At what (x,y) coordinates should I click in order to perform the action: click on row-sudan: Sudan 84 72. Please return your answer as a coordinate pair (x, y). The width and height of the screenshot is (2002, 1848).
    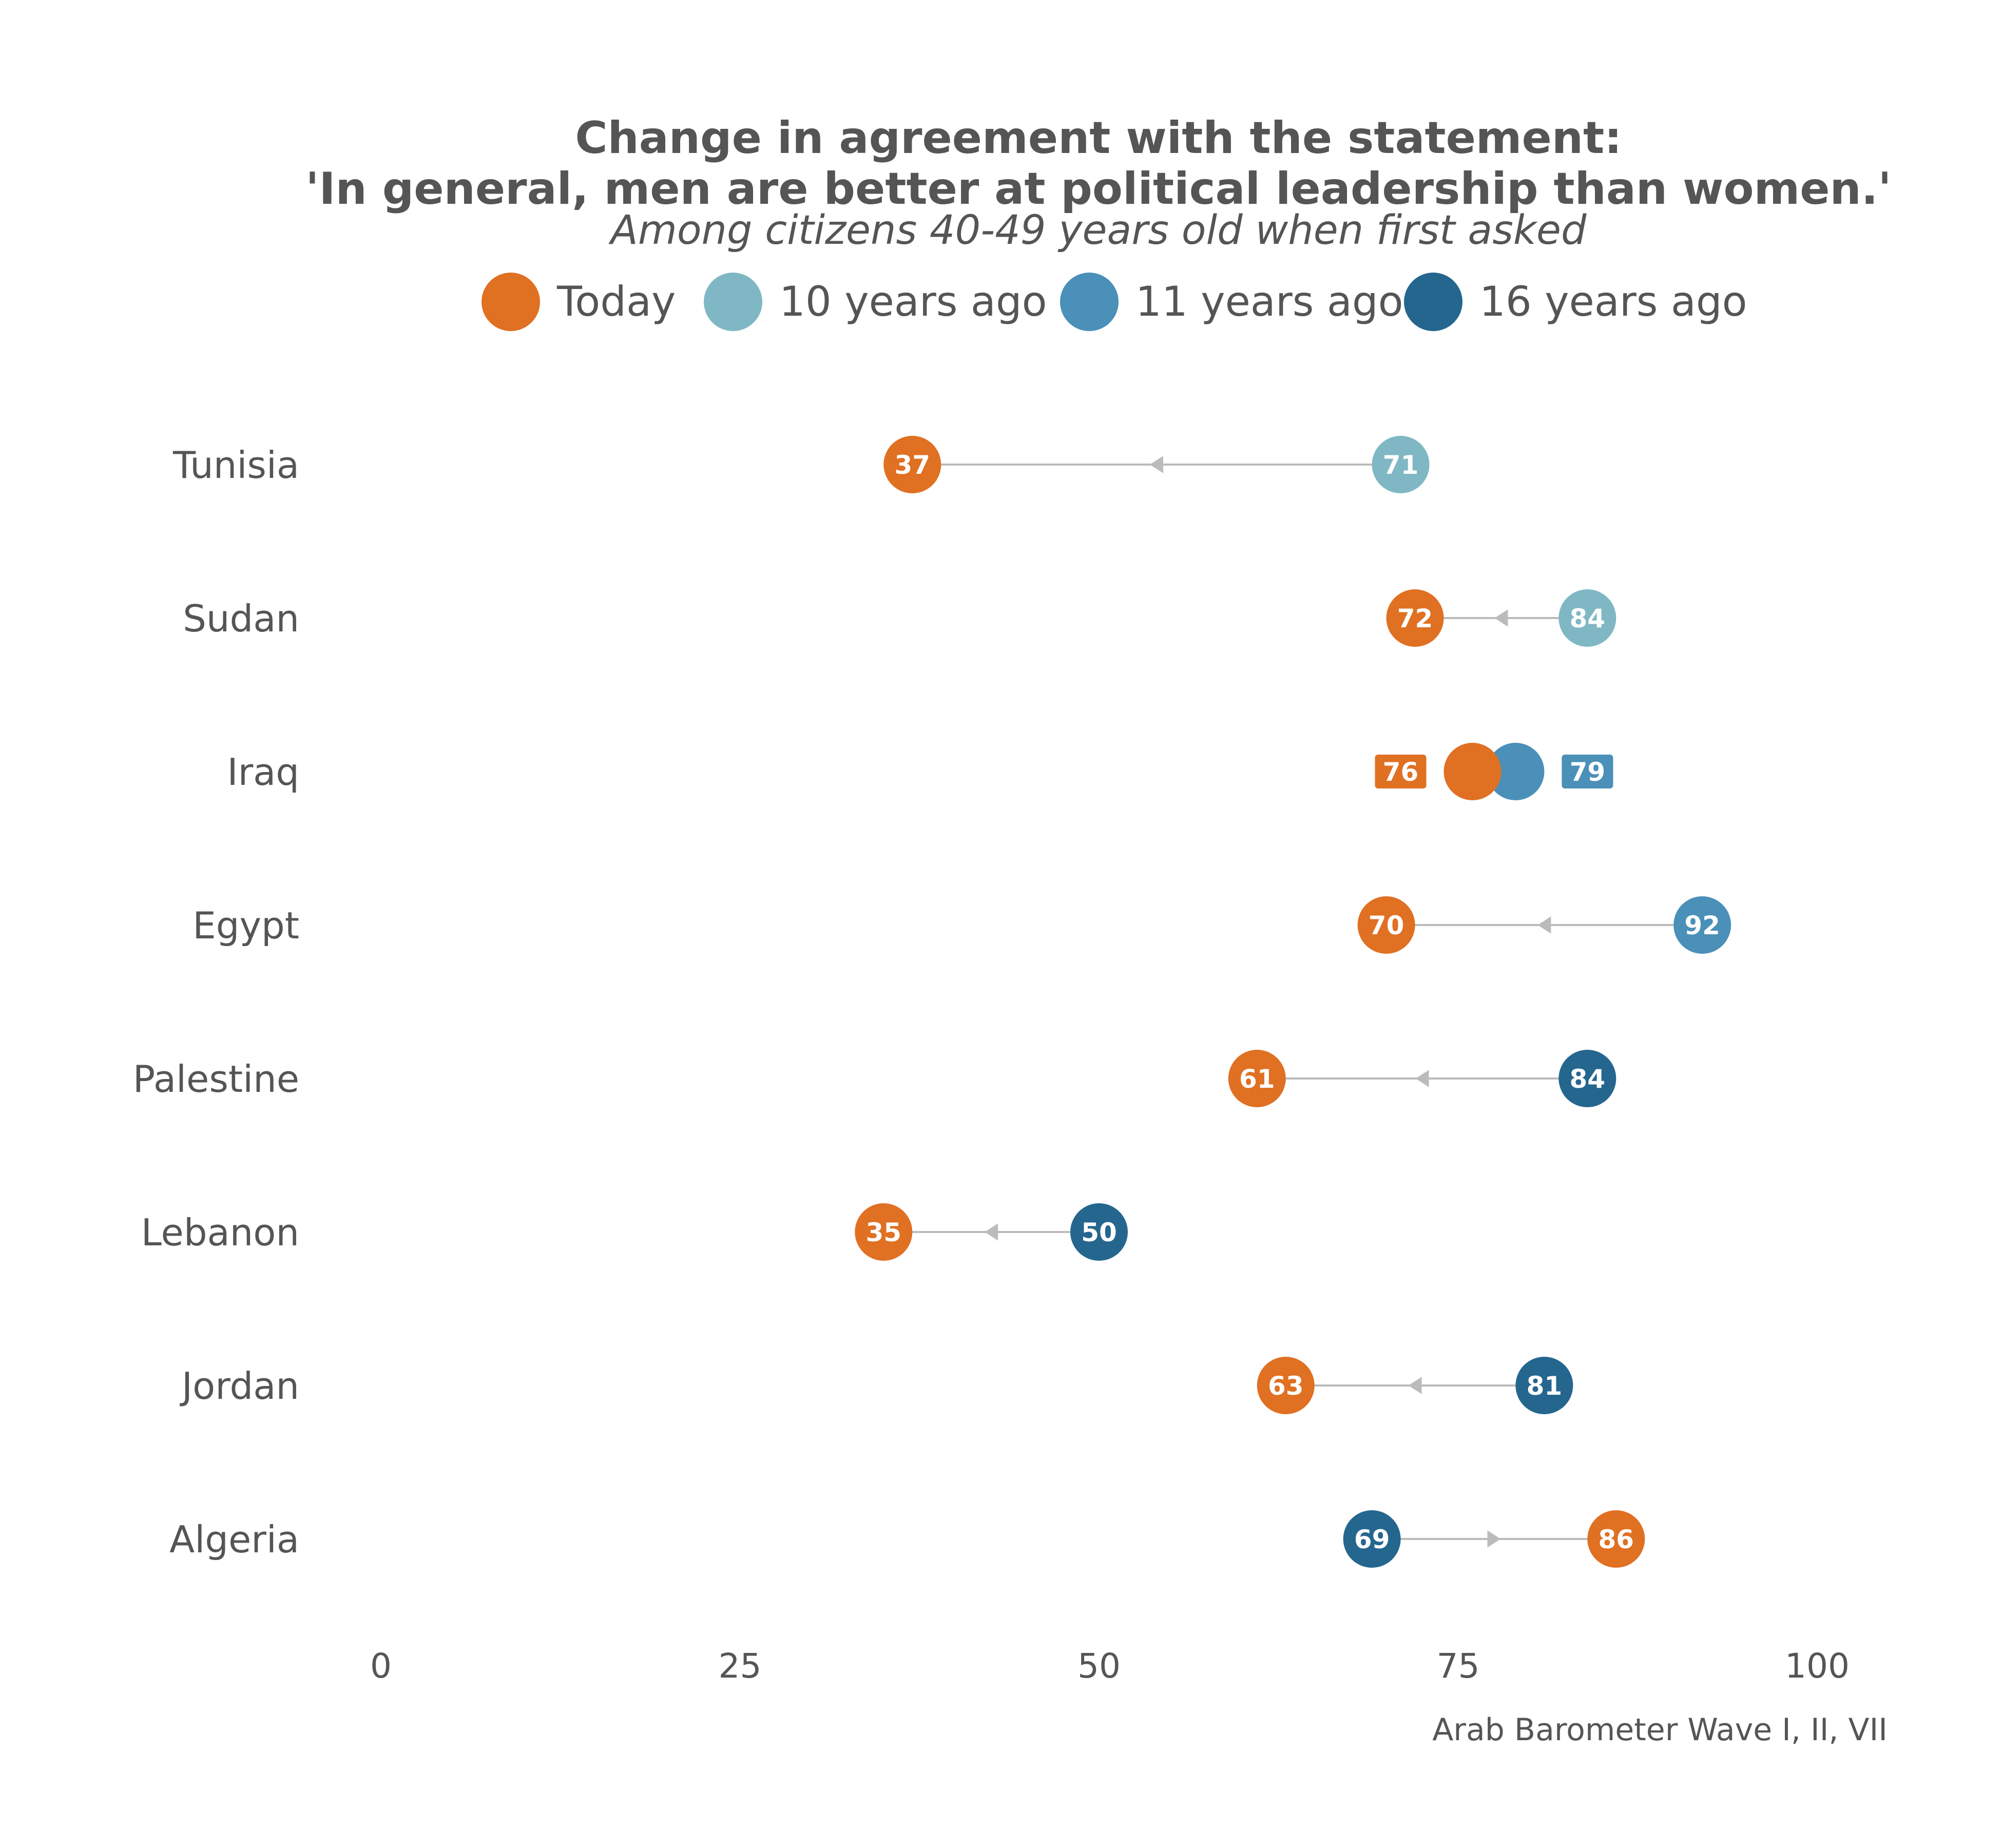
    Looking at the image, I should click on (899, 618).